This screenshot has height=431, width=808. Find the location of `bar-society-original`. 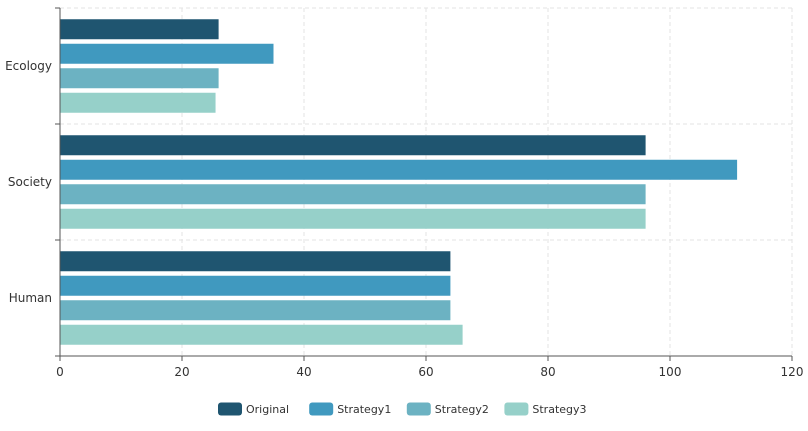

bar-society-original is located at coordinates (353, 145).